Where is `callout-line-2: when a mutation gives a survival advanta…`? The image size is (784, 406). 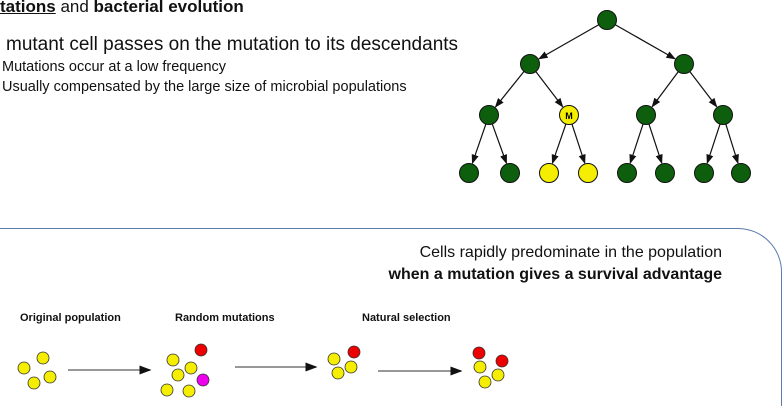 callout-line-2: when a mutation gives a survival advanta… is located at coordinates (555, 274).